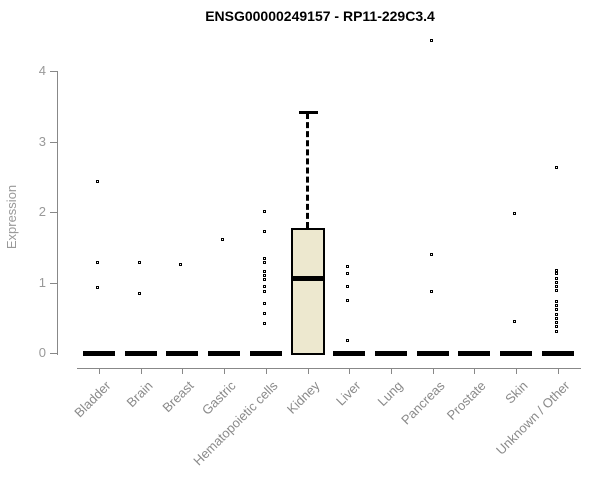  What do you see at coordinates (57, 213) in the screenshot?
I see `y-axis-line` at bounding box center [57, 213].